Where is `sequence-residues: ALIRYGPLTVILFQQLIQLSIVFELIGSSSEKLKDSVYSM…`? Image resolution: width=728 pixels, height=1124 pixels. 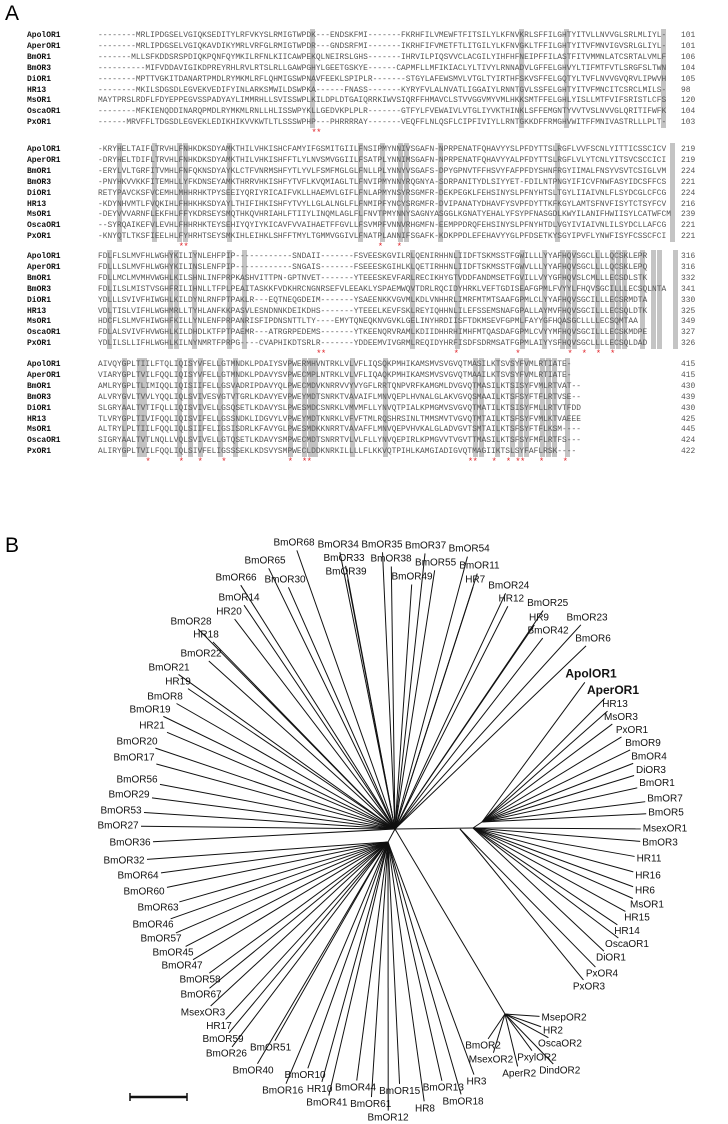 sequence-residues: ALIRYGPLTVILFQQLIQLSIVFELIGSSSEKLKDSVYSM… is located at coordinates (337, 452).